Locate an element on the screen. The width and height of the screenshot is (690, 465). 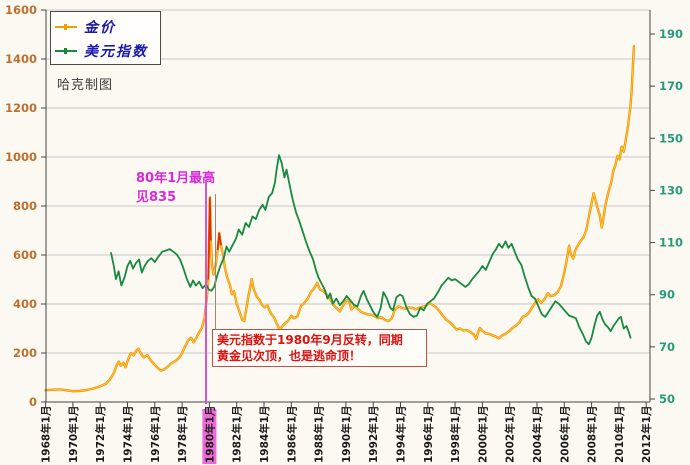
svg-text: 1400 is located at coordinates (21, 59).